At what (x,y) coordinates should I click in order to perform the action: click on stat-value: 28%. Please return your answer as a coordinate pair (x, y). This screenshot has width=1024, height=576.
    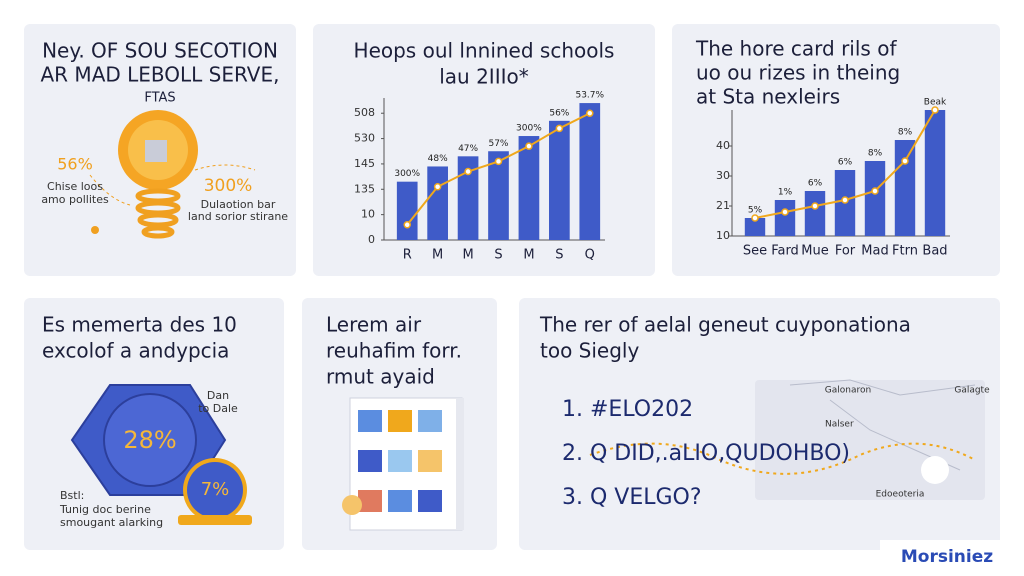
    Looking at the image, I should click on (149, 440).